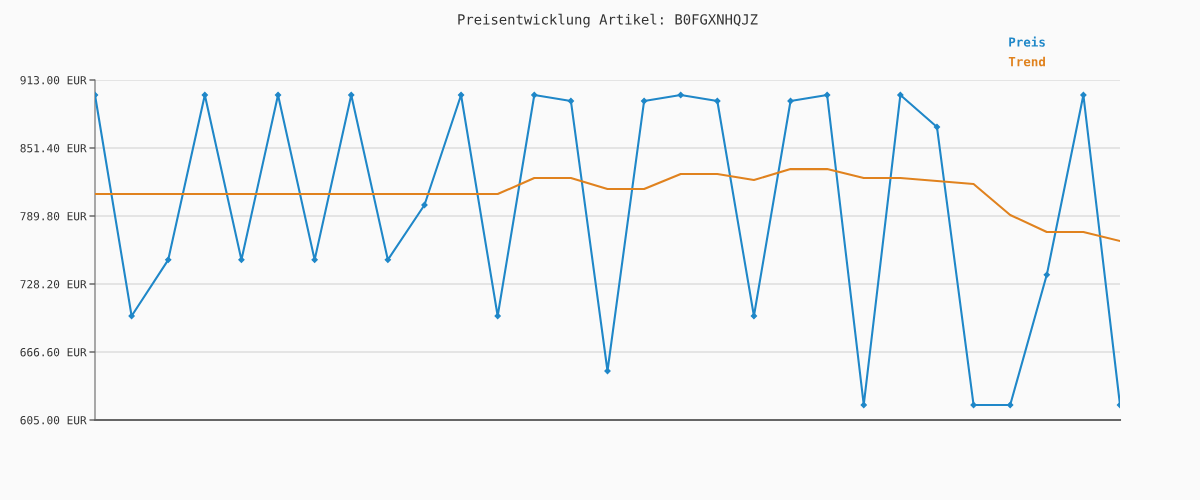 This screenshot has width=1200, height=500. I want to click on y-tick-label: 851.40 EUR, so click(53, 148).